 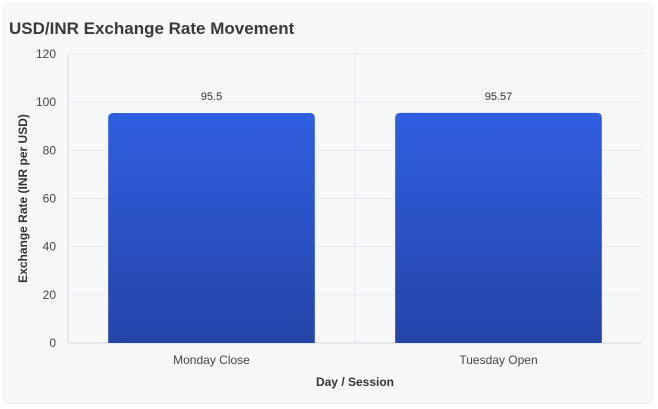 What do you see at coordinates (211, 360) in the screenshot?
I see `x-tick-label: Monday Close` at bounding box center [211, 360].